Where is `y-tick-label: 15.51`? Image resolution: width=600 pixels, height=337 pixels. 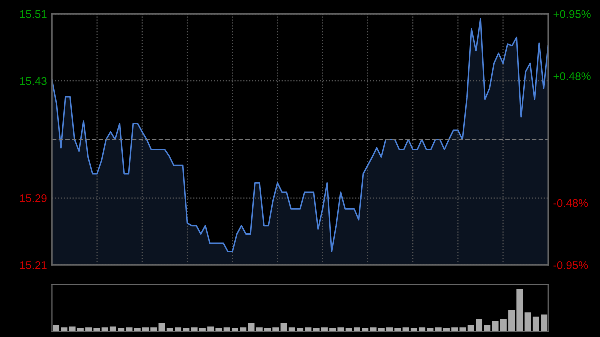
y-tick-label: 15.51 is located at coordinates (33, 14).